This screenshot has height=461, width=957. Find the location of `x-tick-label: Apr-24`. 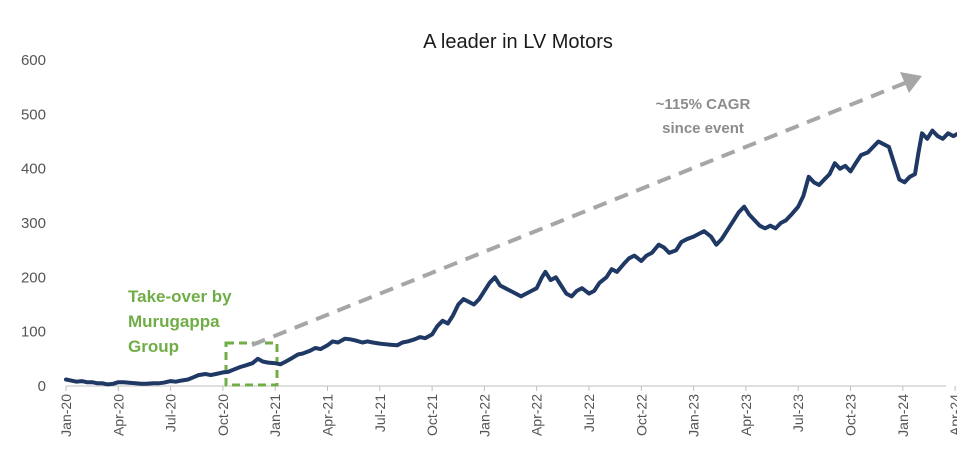

x-tick-label: Apr-24 is located at coordinates (952, 415).